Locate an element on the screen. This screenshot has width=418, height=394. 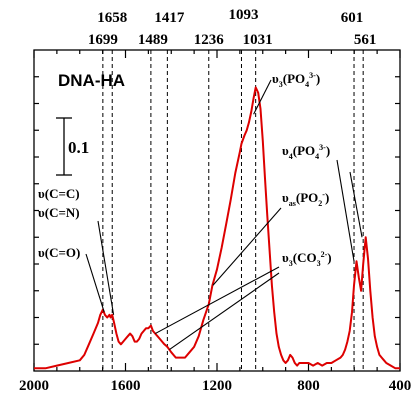
x-tick-label-800: 800 is located at coordinates (308, 386).